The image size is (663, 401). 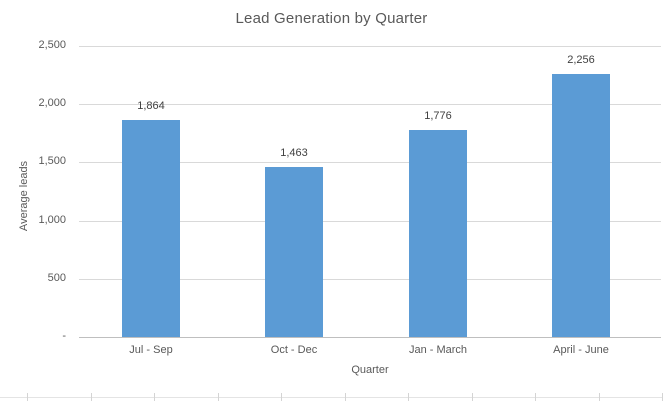 What do you see at coordinates (331, 397) in the screenshot?
I see `worksheet-row-line` at bounding box center [331, 397].